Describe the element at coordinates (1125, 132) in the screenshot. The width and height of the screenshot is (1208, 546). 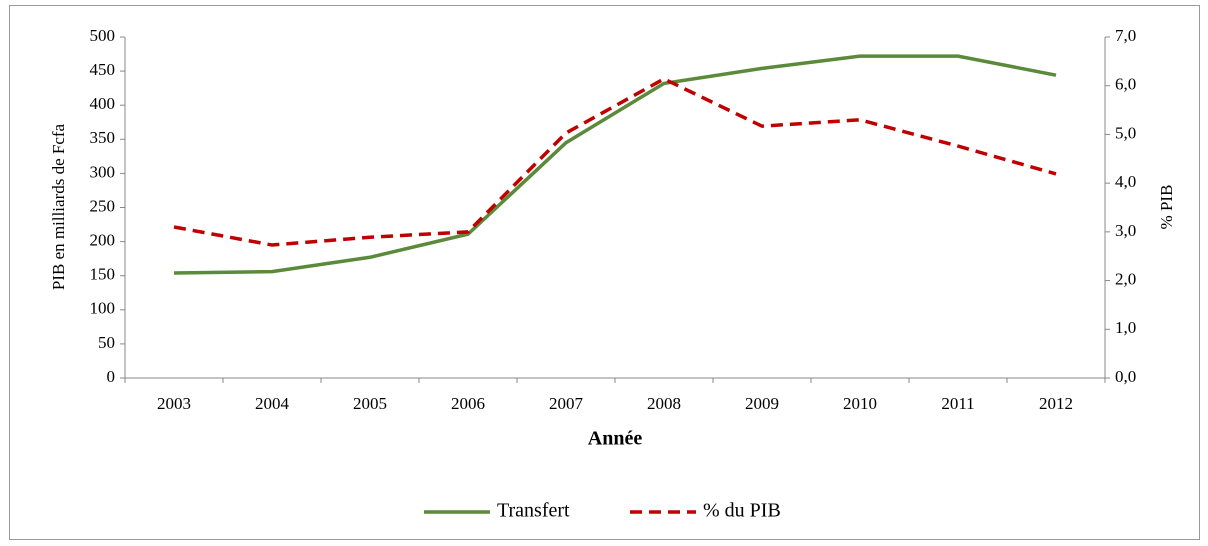
I see `y2-tick-label: 5,0` at that location.